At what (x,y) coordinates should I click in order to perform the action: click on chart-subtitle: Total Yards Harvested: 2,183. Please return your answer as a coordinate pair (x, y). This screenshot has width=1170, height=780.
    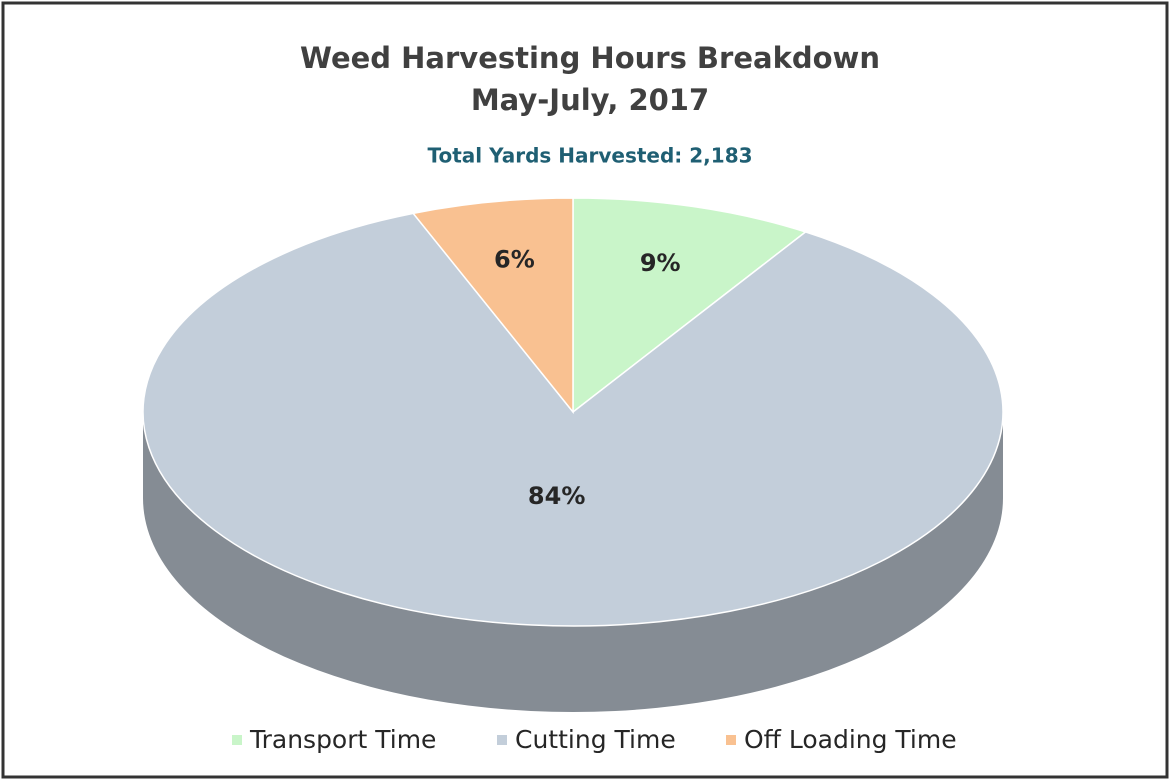
    Looking at the image, I should click on (589, 156).